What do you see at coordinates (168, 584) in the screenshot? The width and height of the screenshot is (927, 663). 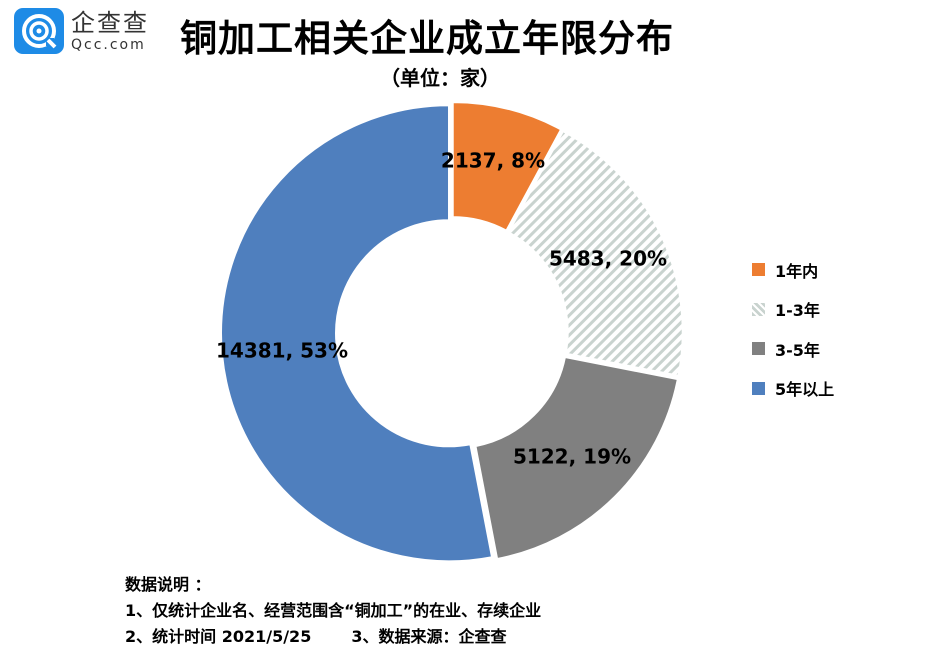 I see `notes-heading: 数据说明 ：` at bounding box center [168, 584].